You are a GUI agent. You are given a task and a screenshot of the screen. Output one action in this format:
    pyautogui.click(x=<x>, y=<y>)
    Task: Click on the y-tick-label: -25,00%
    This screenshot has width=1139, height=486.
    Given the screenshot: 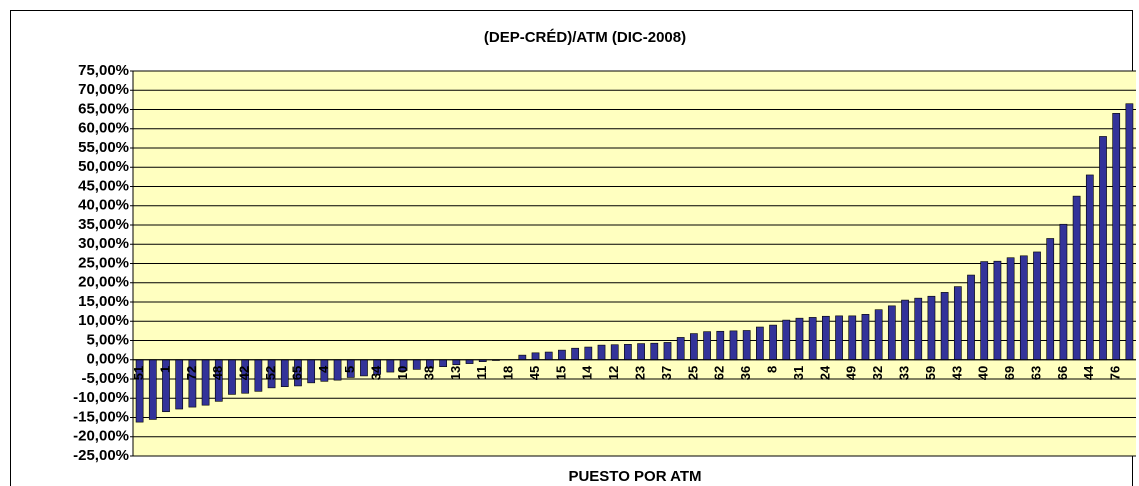 What is the action you would take?
    pyautogui.click(x=101, y=455)
    